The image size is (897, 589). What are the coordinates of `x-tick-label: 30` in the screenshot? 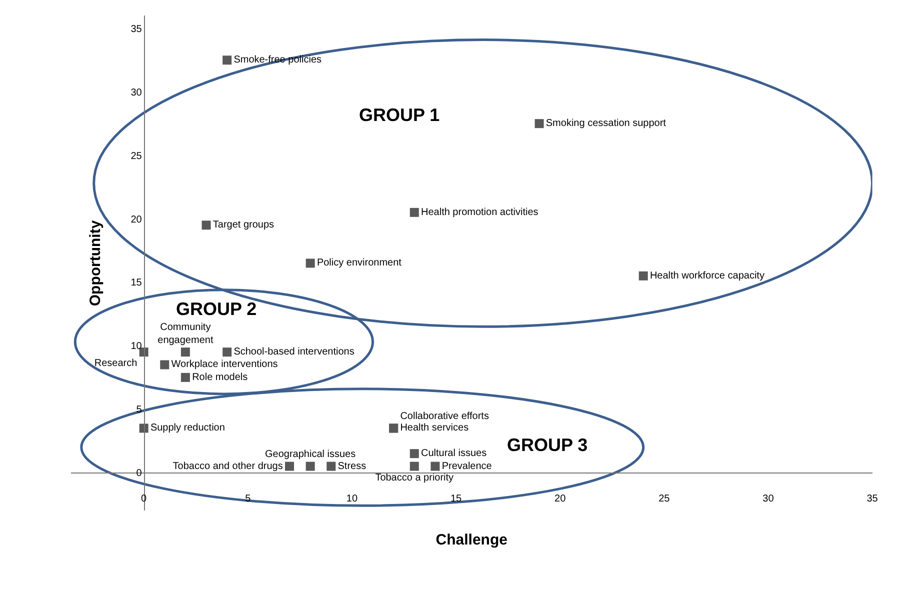 It's located at (768, 499).